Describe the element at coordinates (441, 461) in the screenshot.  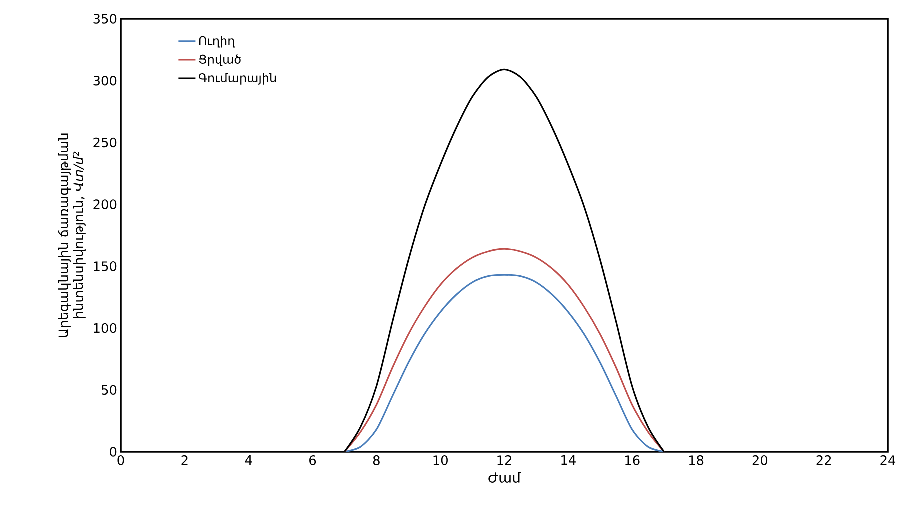
I see `x-tick-label: 10` at that location.